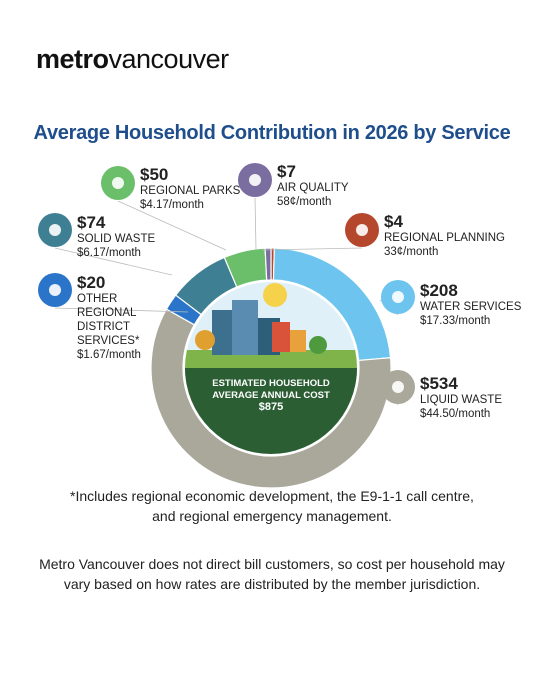 This screenshot has height=680, width=544. I want to click on service-label: $534 LIQUID WASTE $44.50/month, so click(480, 397).